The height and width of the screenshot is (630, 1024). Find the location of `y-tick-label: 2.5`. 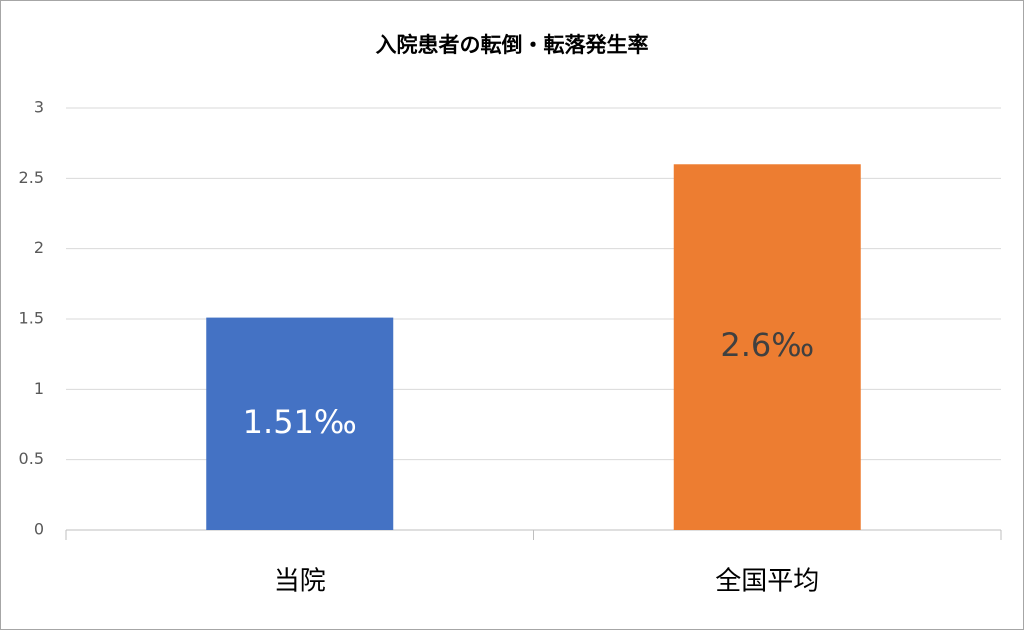

y-tick-label: 2.5 is located at coordinates (31, 177).